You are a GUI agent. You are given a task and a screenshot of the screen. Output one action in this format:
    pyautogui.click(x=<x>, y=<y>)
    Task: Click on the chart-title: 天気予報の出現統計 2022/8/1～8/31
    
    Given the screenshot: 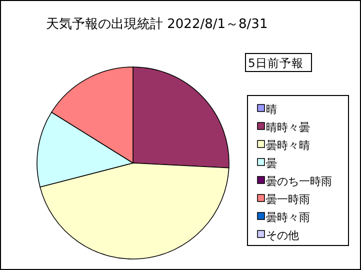 What is the action you would take?
    pyautogui.click(x=157, y=24)
    